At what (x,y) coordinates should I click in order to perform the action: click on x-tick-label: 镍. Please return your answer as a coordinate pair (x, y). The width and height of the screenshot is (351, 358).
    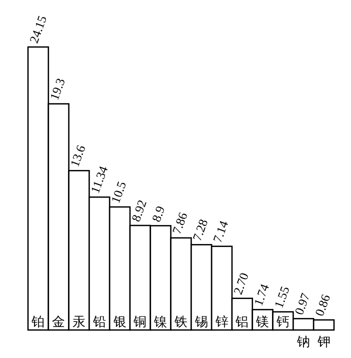
    Looking at the image, I should click on (160, 321).